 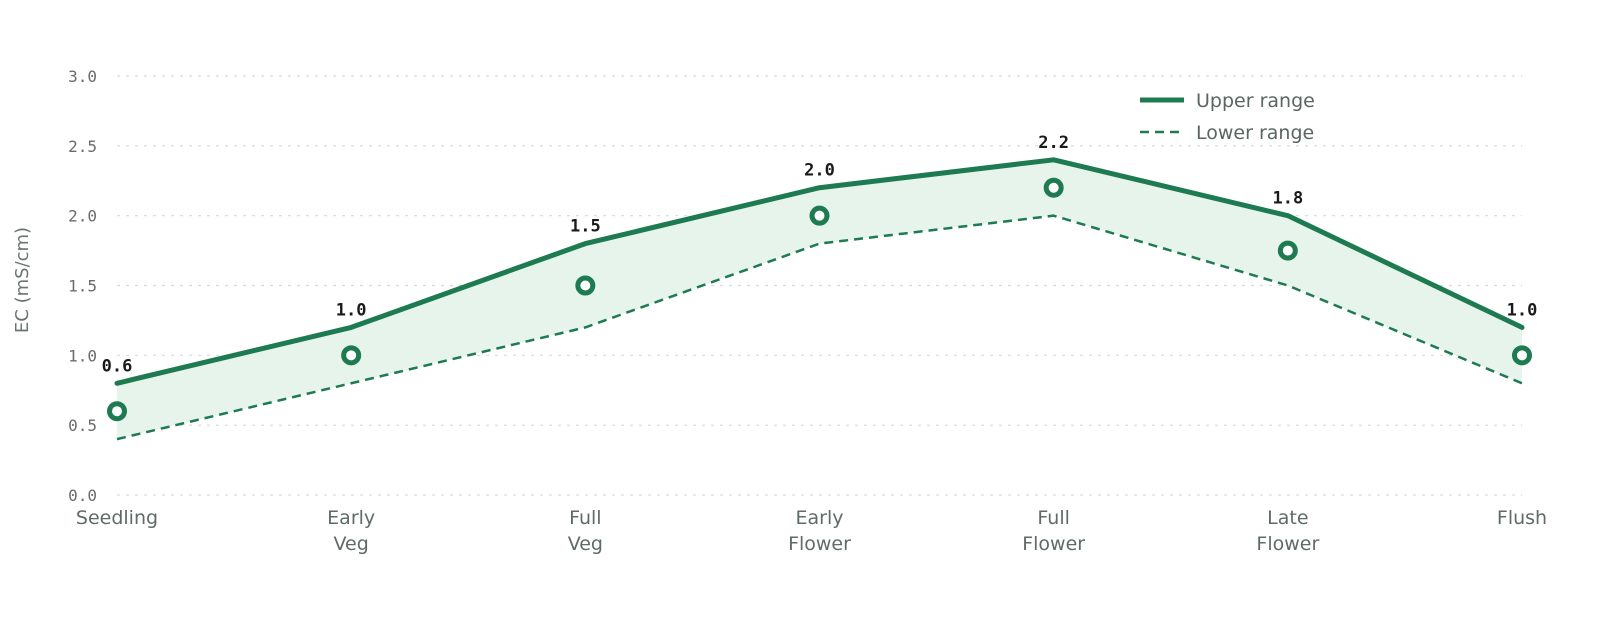 What do you see at coordinates (1287, 199) in the screenshot?
I see `data-label: 1.8` at bounding box center [1287, 199].